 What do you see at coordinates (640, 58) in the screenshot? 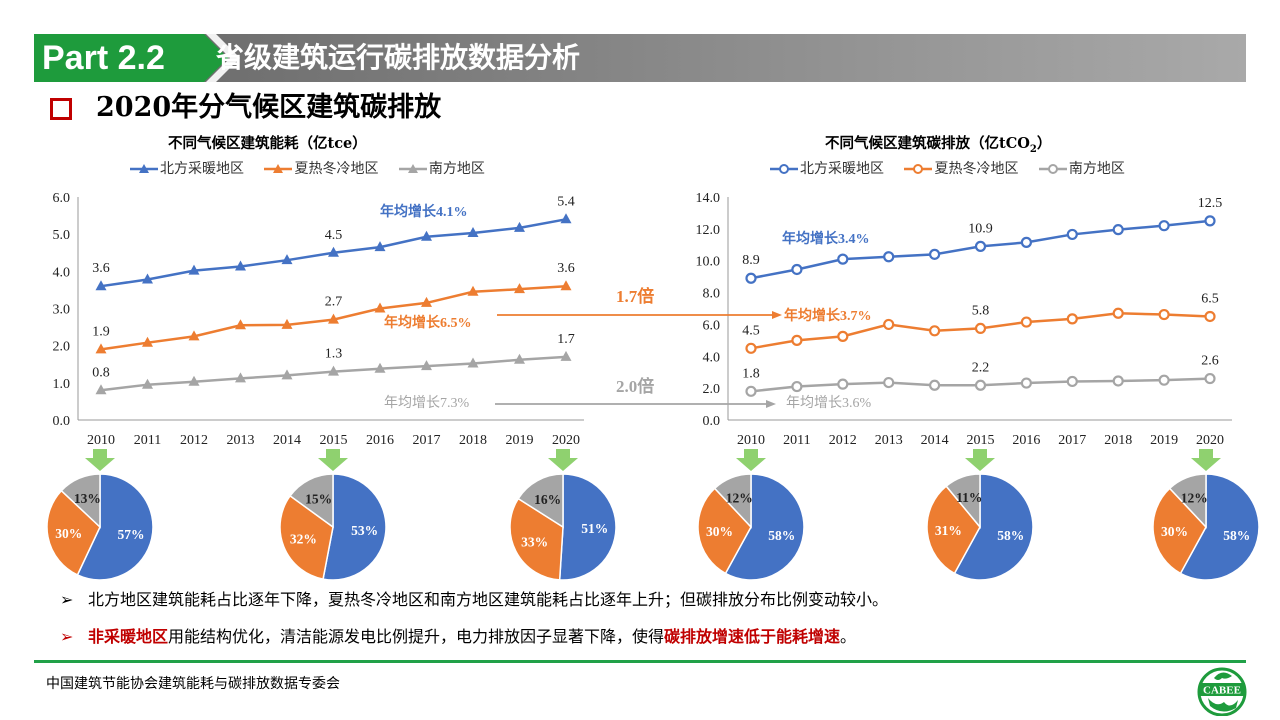
I see `header-banner: Part 2.2 省级建筑运行碳排放数据分析` at bounding box center [640, 58].